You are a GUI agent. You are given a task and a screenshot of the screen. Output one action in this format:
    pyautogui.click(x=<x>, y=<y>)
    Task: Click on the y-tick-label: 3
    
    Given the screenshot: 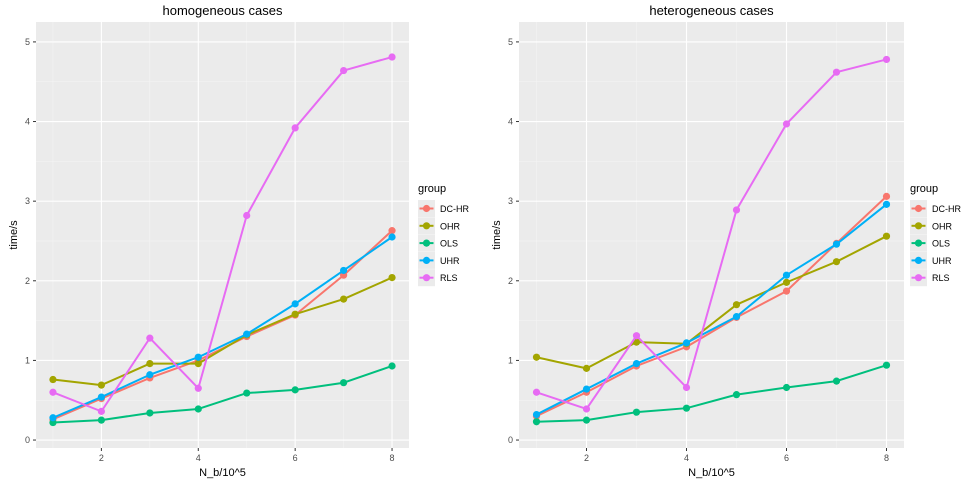 What is the action you would take?
    pyautogui.click(x=27, y=201)
    